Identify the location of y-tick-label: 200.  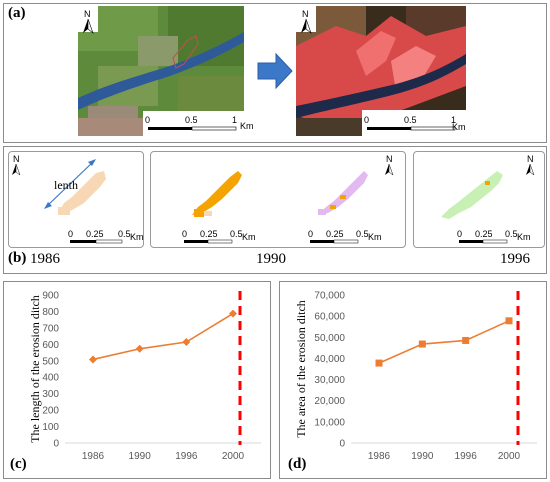
(50, 411).